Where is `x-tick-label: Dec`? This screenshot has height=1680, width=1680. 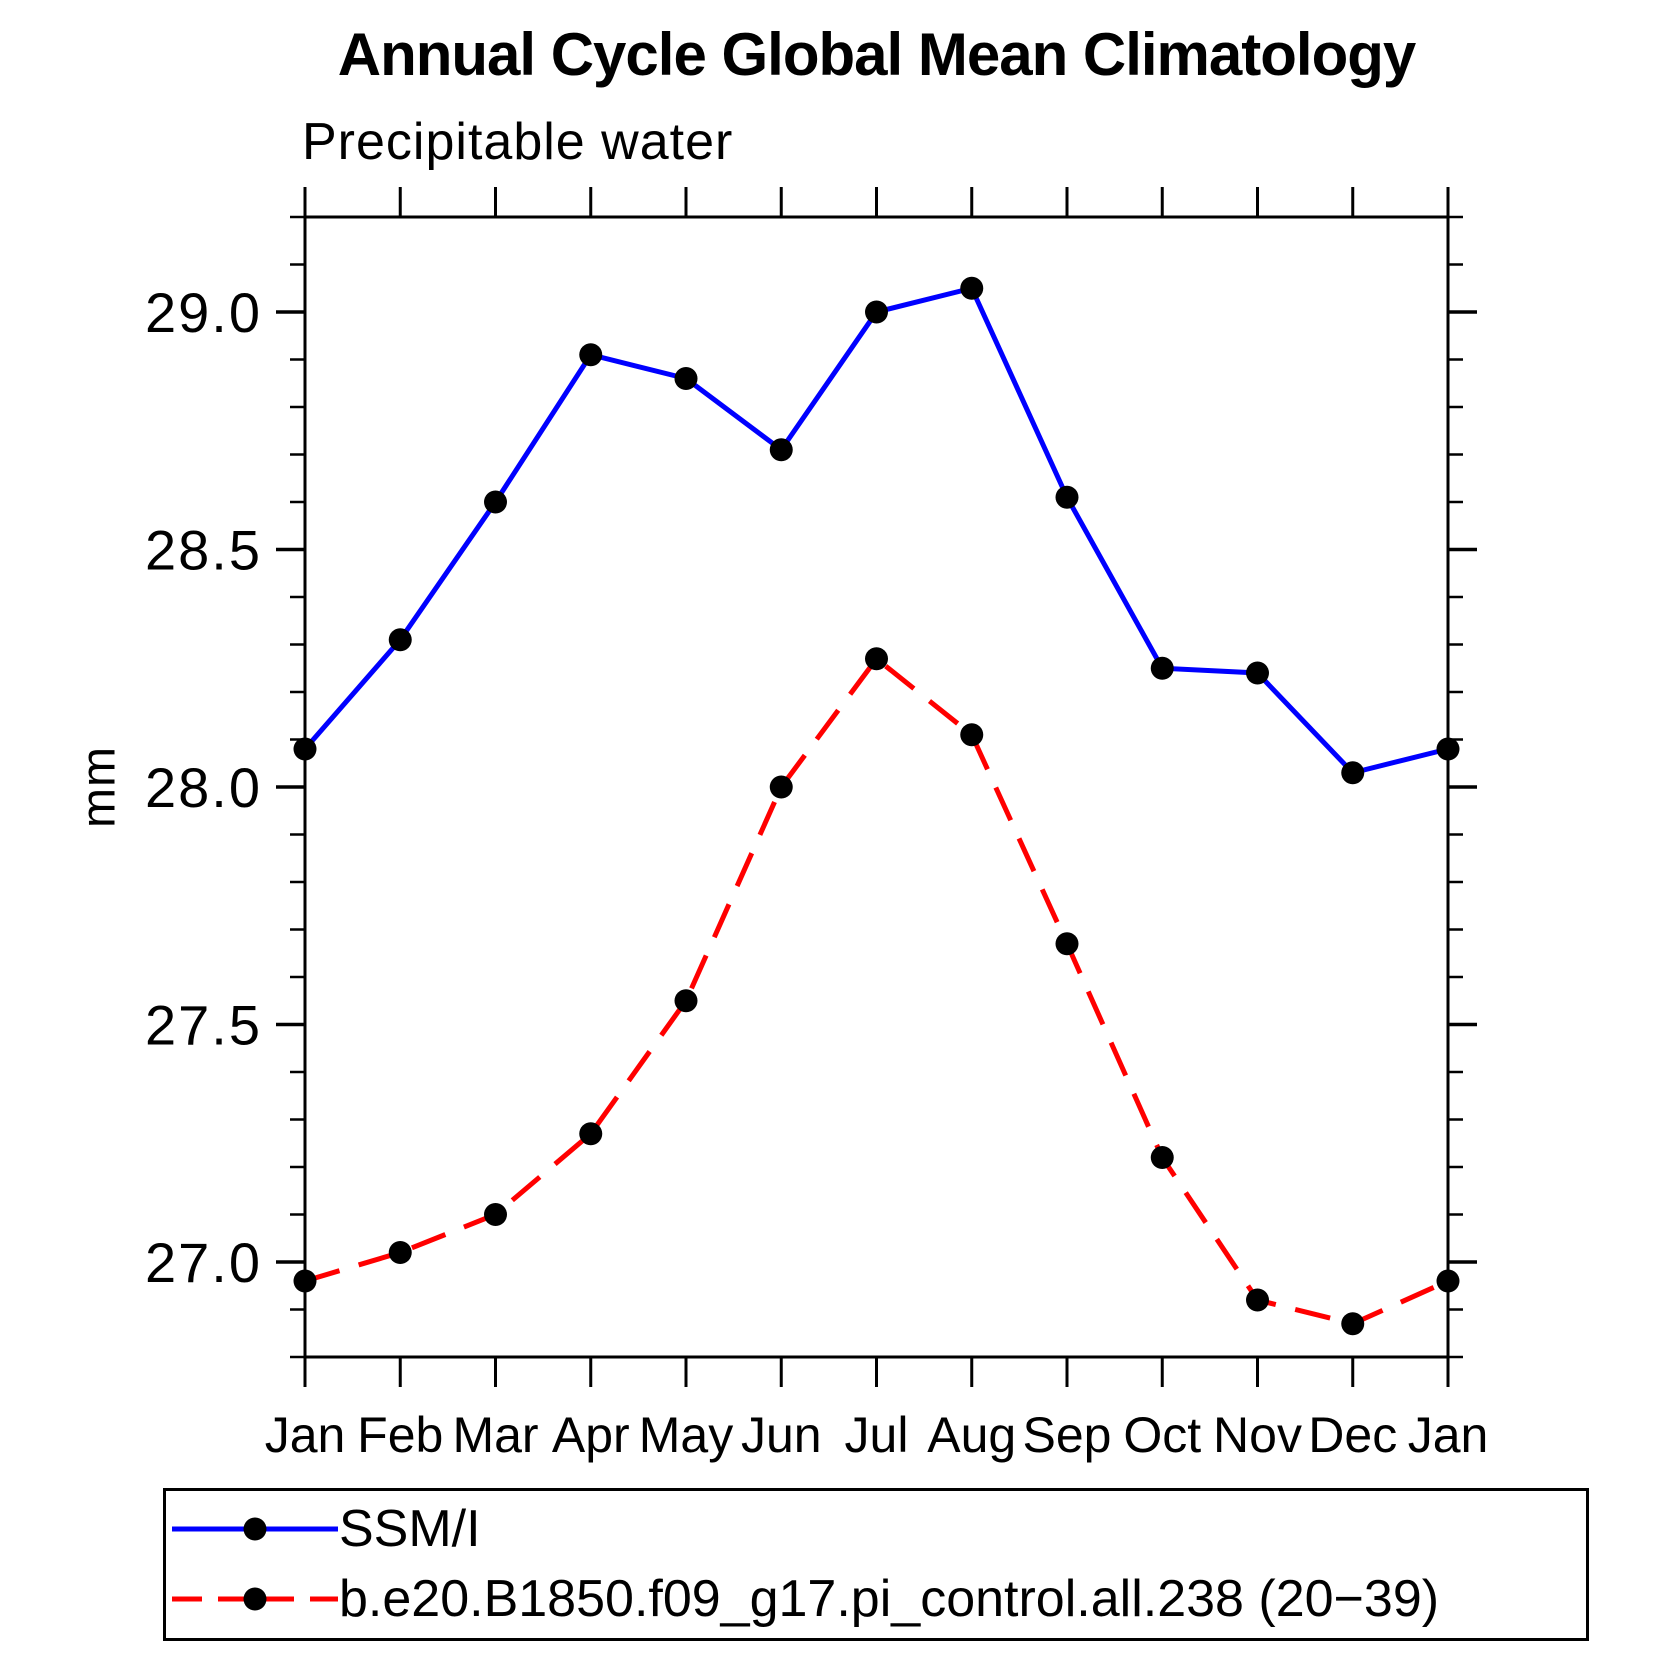 x-tick-label: Dec is located at coordinates (1352, 1435).